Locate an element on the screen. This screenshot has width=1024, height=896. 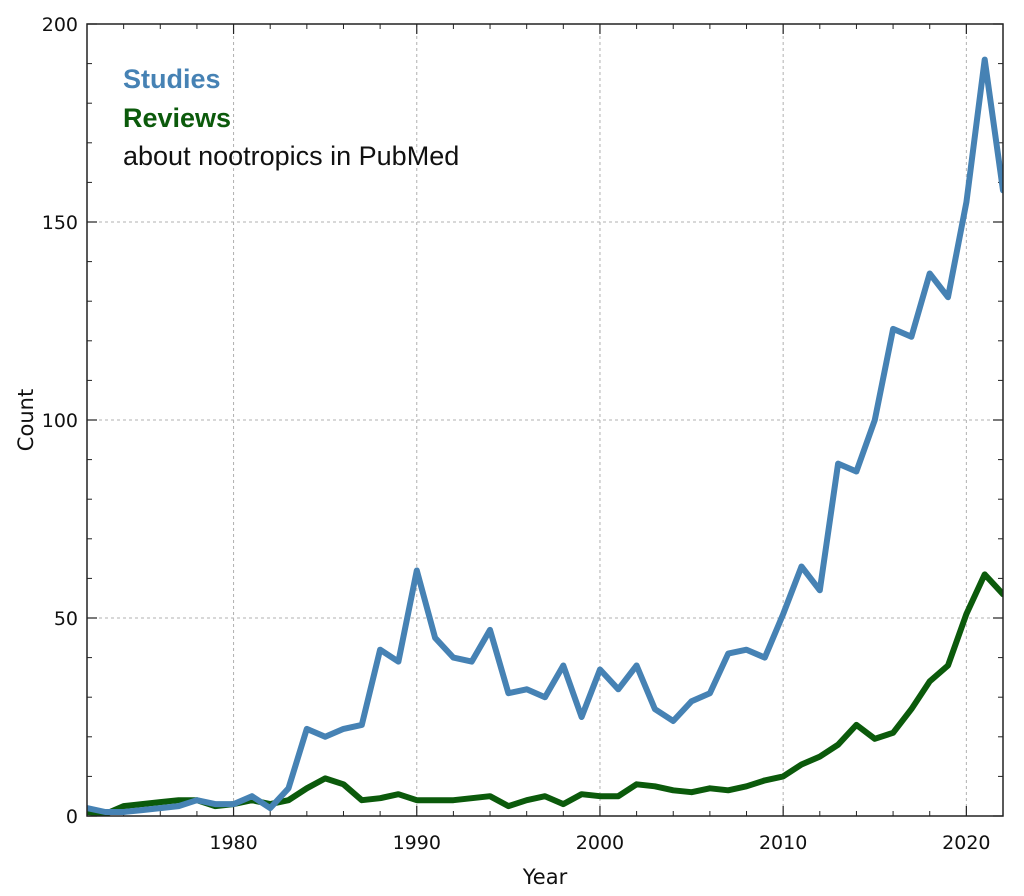
y-tick-label: 50 is located at coordinates (66, 619).